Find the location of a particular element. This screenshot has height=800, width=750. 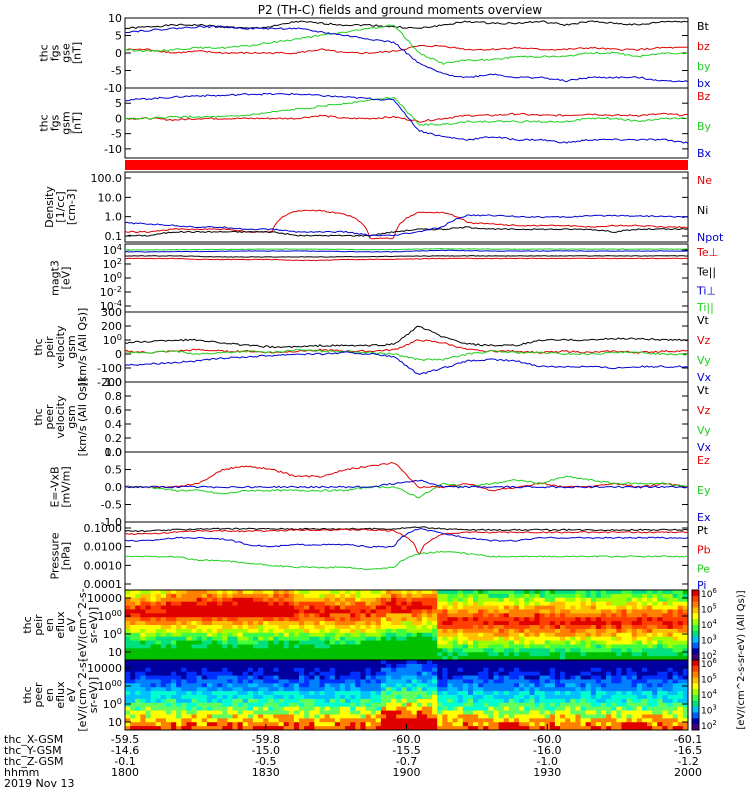

x-tick-value: -60.1 is located at coordinates (688, 739).